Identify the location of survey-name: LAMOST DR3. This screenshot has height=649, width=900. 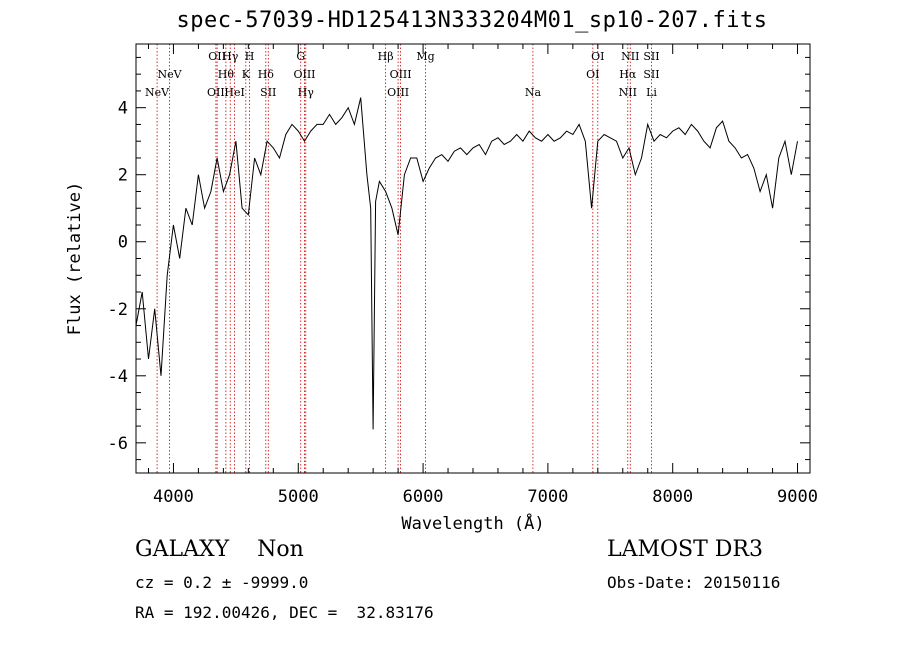
(685, 549).